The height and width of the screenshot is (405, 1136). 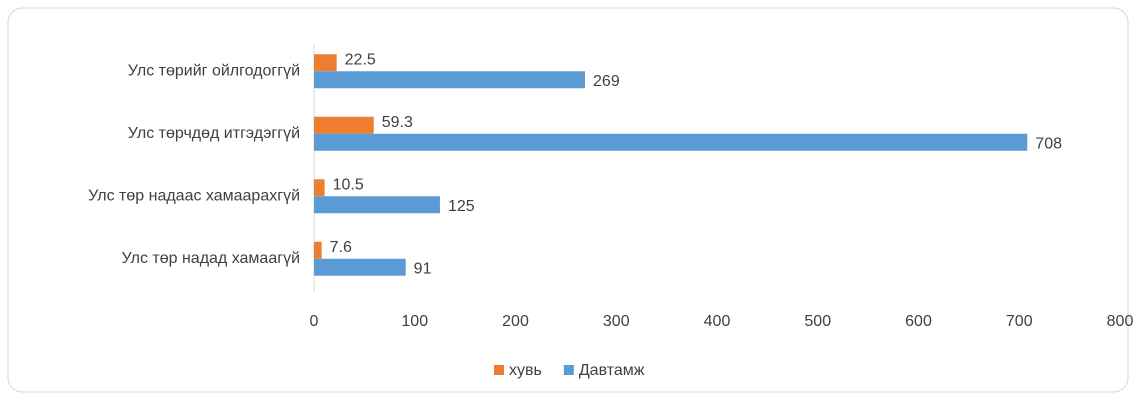 I want to click on x-tick-label: 0, so click(x=314, y=321).